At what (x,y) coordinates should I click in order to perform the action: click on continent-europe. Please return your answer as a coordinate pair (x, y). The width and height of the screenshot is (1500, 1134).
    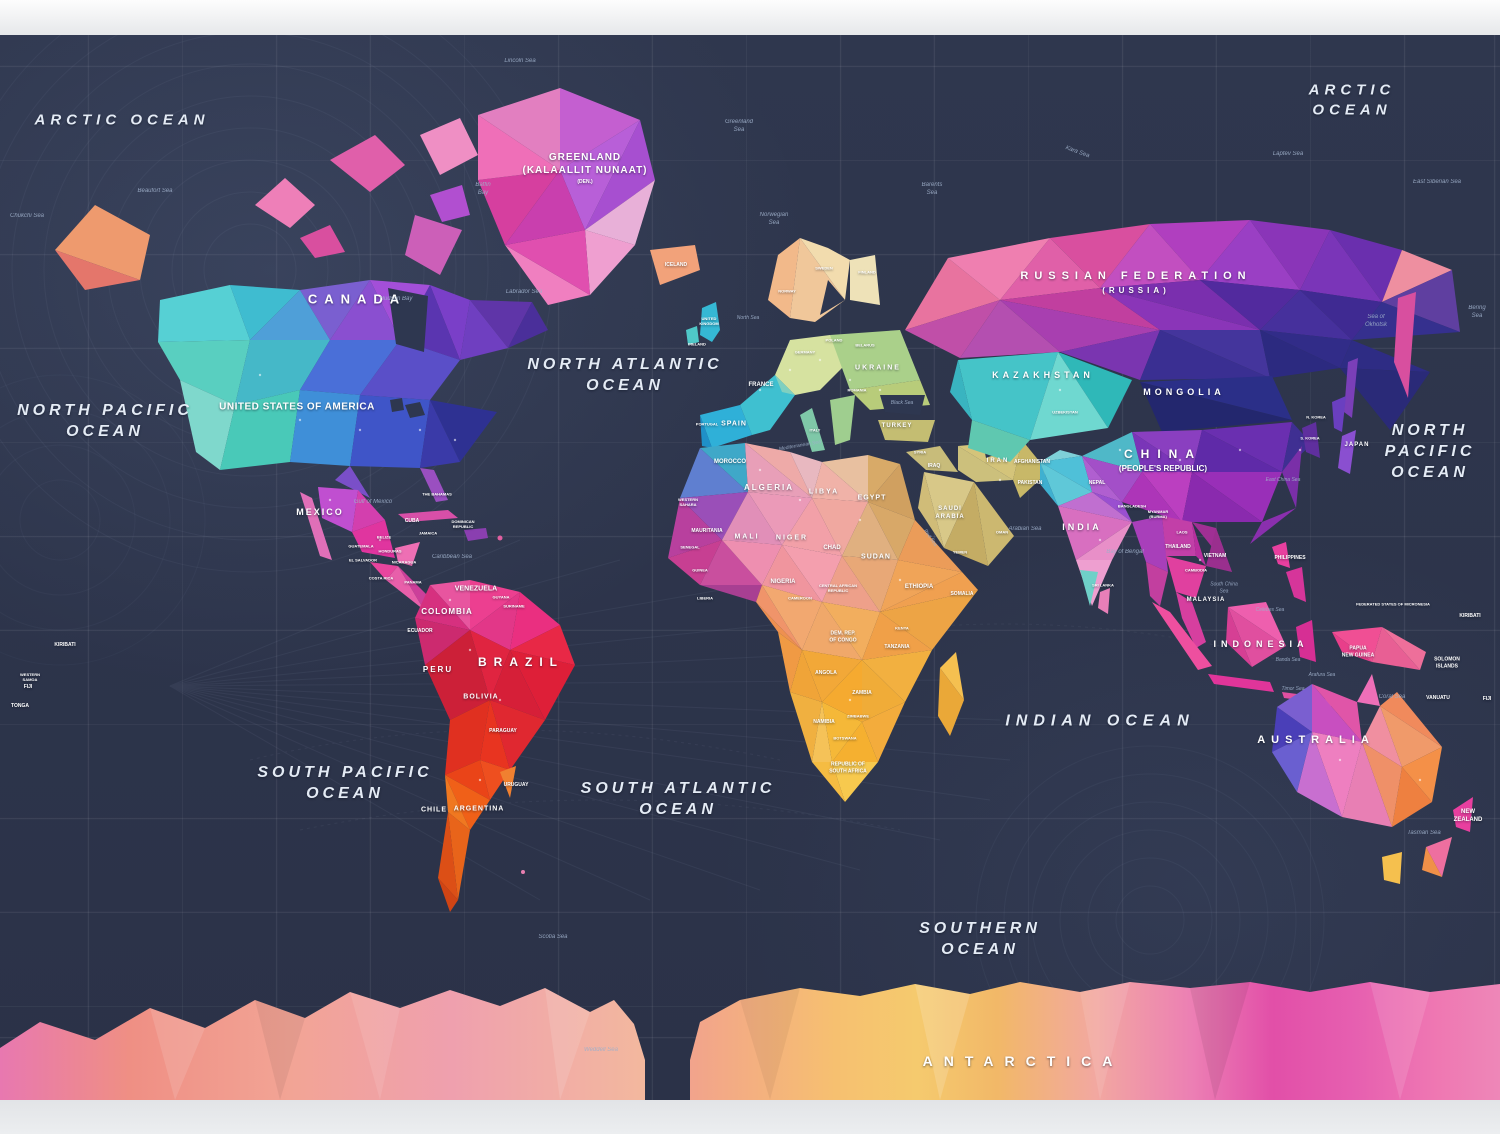
    Looking at the image, I should click on (810, 345).